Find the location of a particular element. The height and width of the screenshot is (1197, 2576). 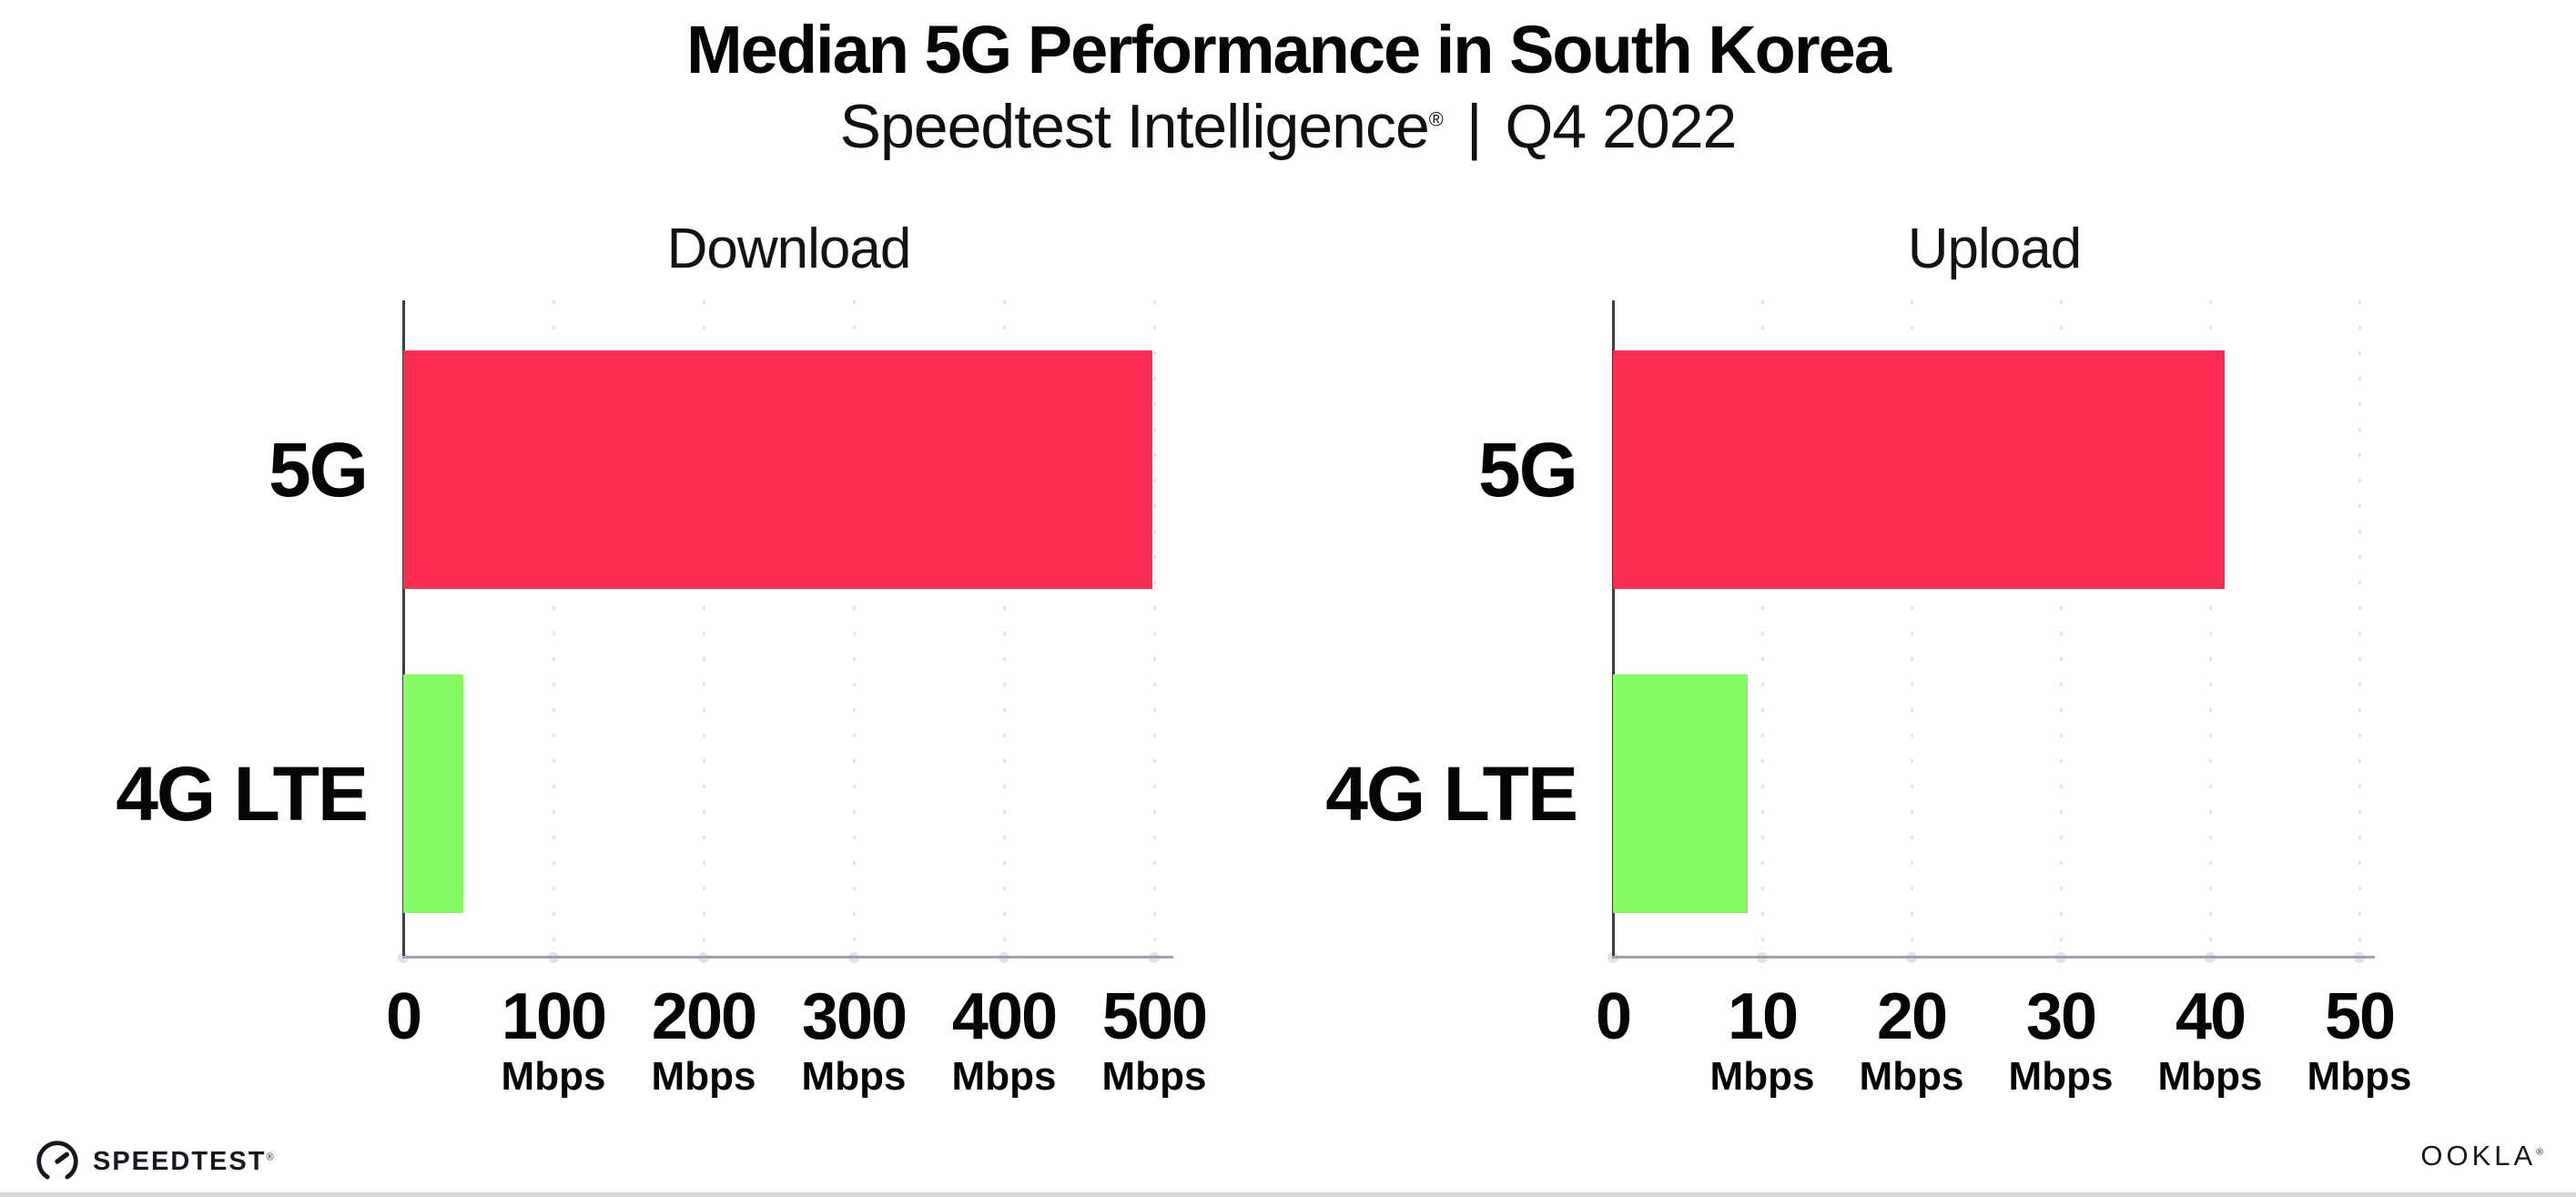

subtitle-period: Q4 2022 is located at coordinates (1621, 126).